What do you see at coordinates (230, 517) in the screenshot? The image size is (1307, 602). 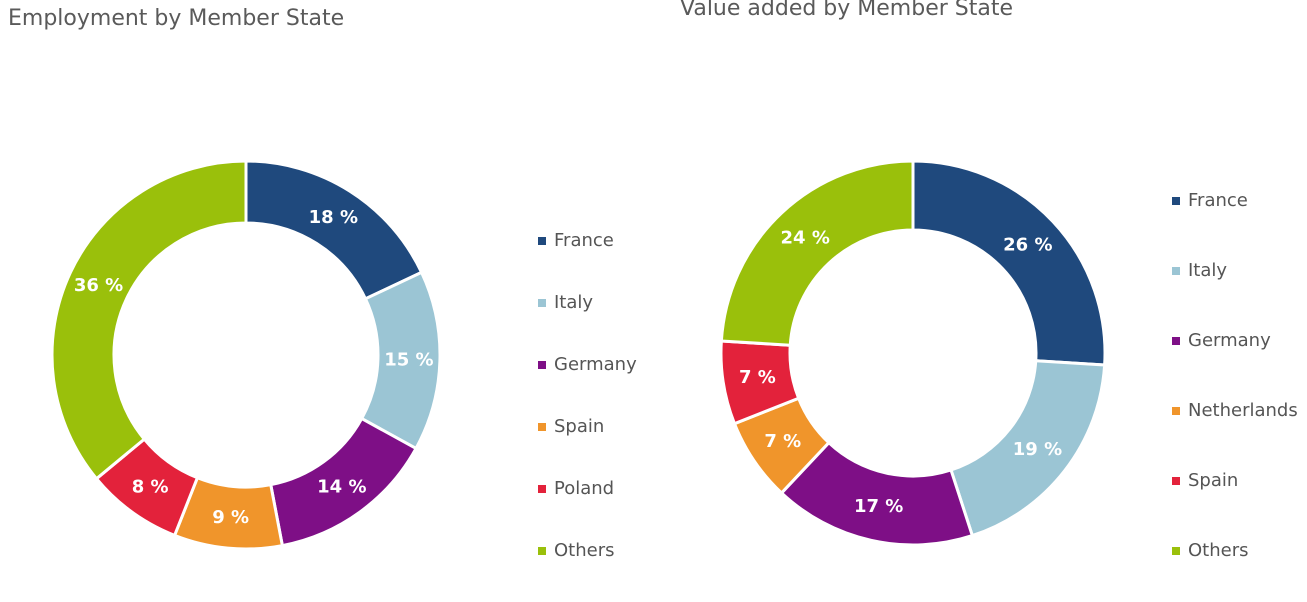 I see `slice-label-spain: 9 %` at bounding box center [230, 517].